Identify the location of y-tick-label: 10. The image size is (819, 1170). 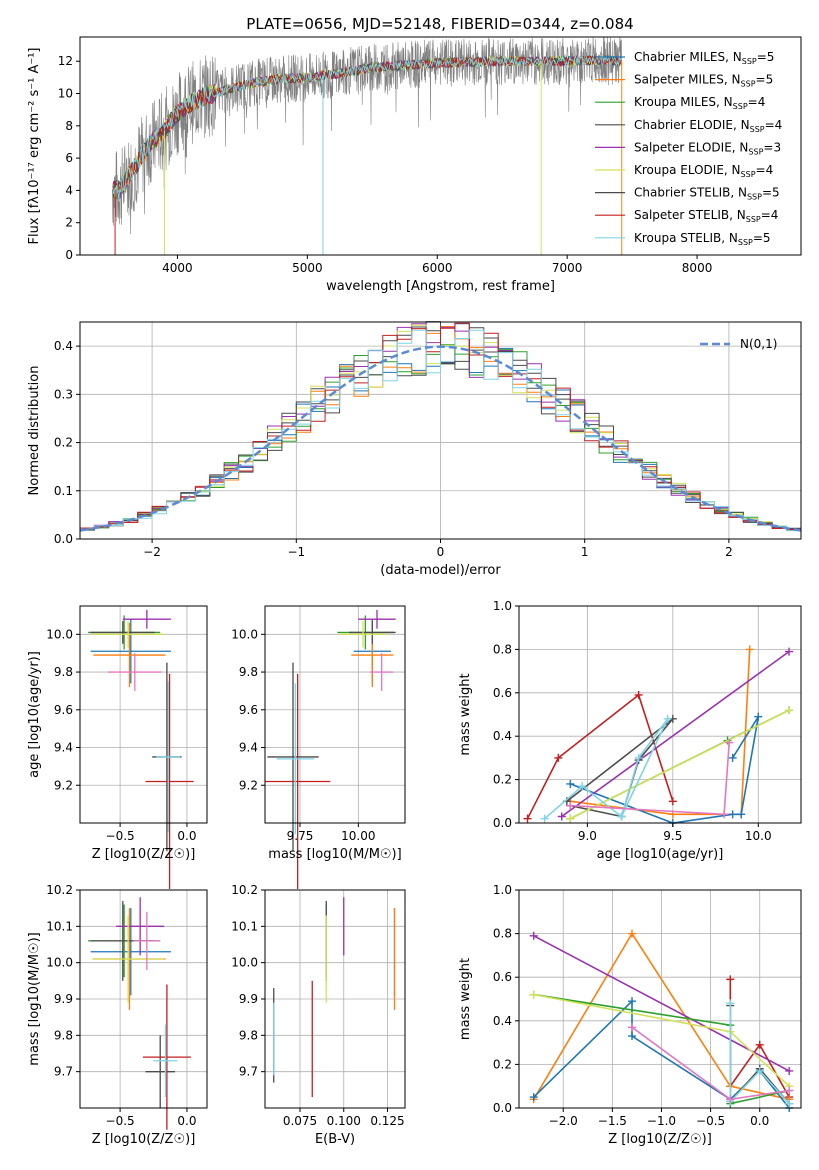
(65, 94).